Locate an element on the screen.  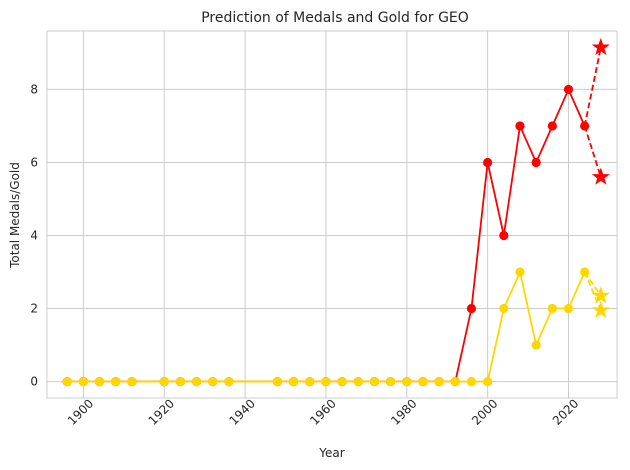
prediction-line-medals-upper is located at coordinates (592, 87).